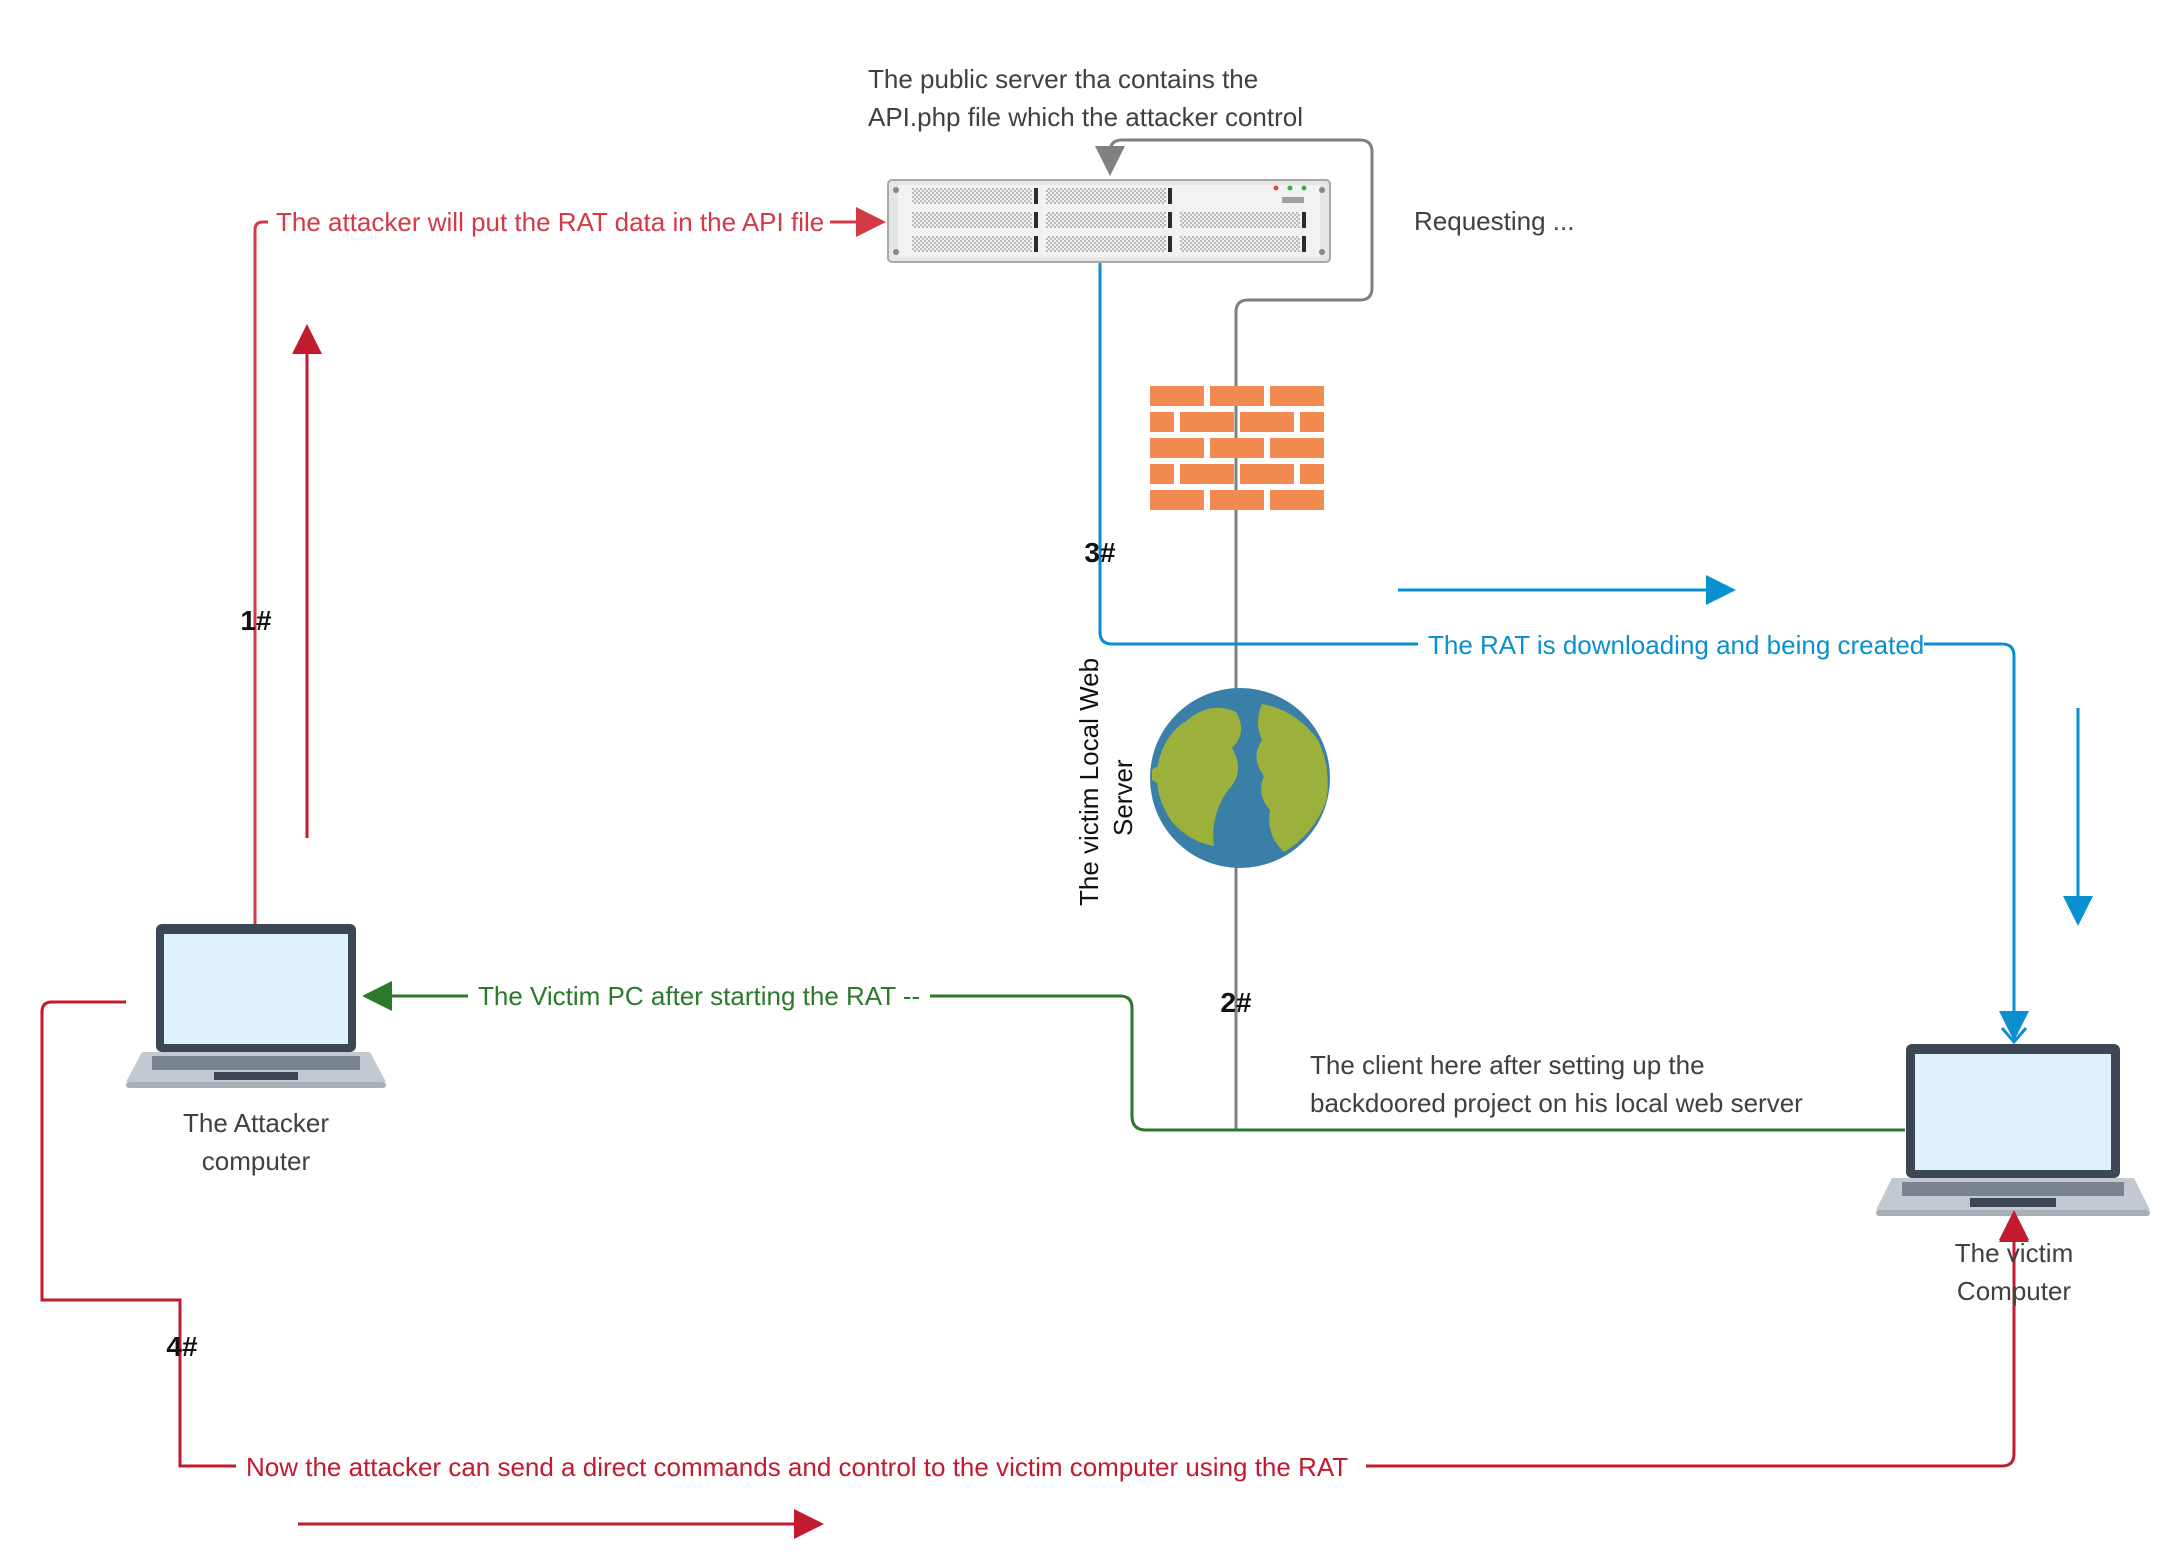  What do you see at coordinates (256, 1161) in the screenshot?
I see `attacker-computer-label-line2: computer` at bounding box center [256, 1161].